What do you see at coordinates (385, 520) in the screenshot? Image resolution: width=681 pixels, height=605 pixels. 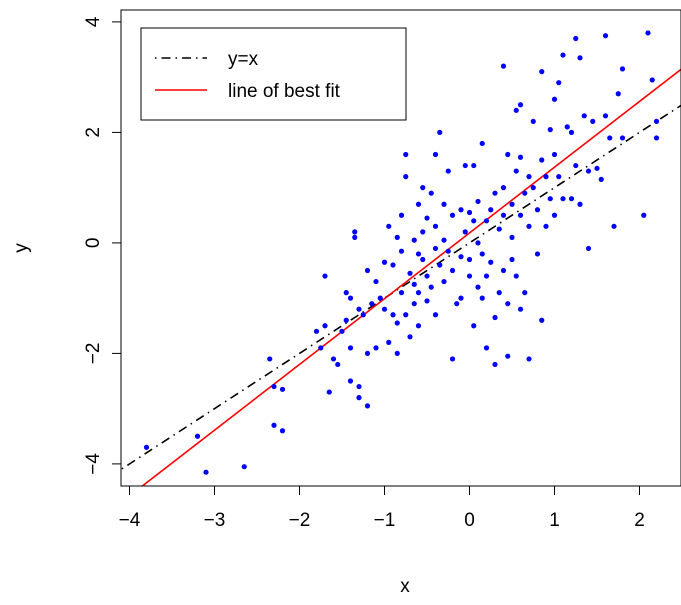 I see `x-tick-label: −1` at bounding box center [385, 520].